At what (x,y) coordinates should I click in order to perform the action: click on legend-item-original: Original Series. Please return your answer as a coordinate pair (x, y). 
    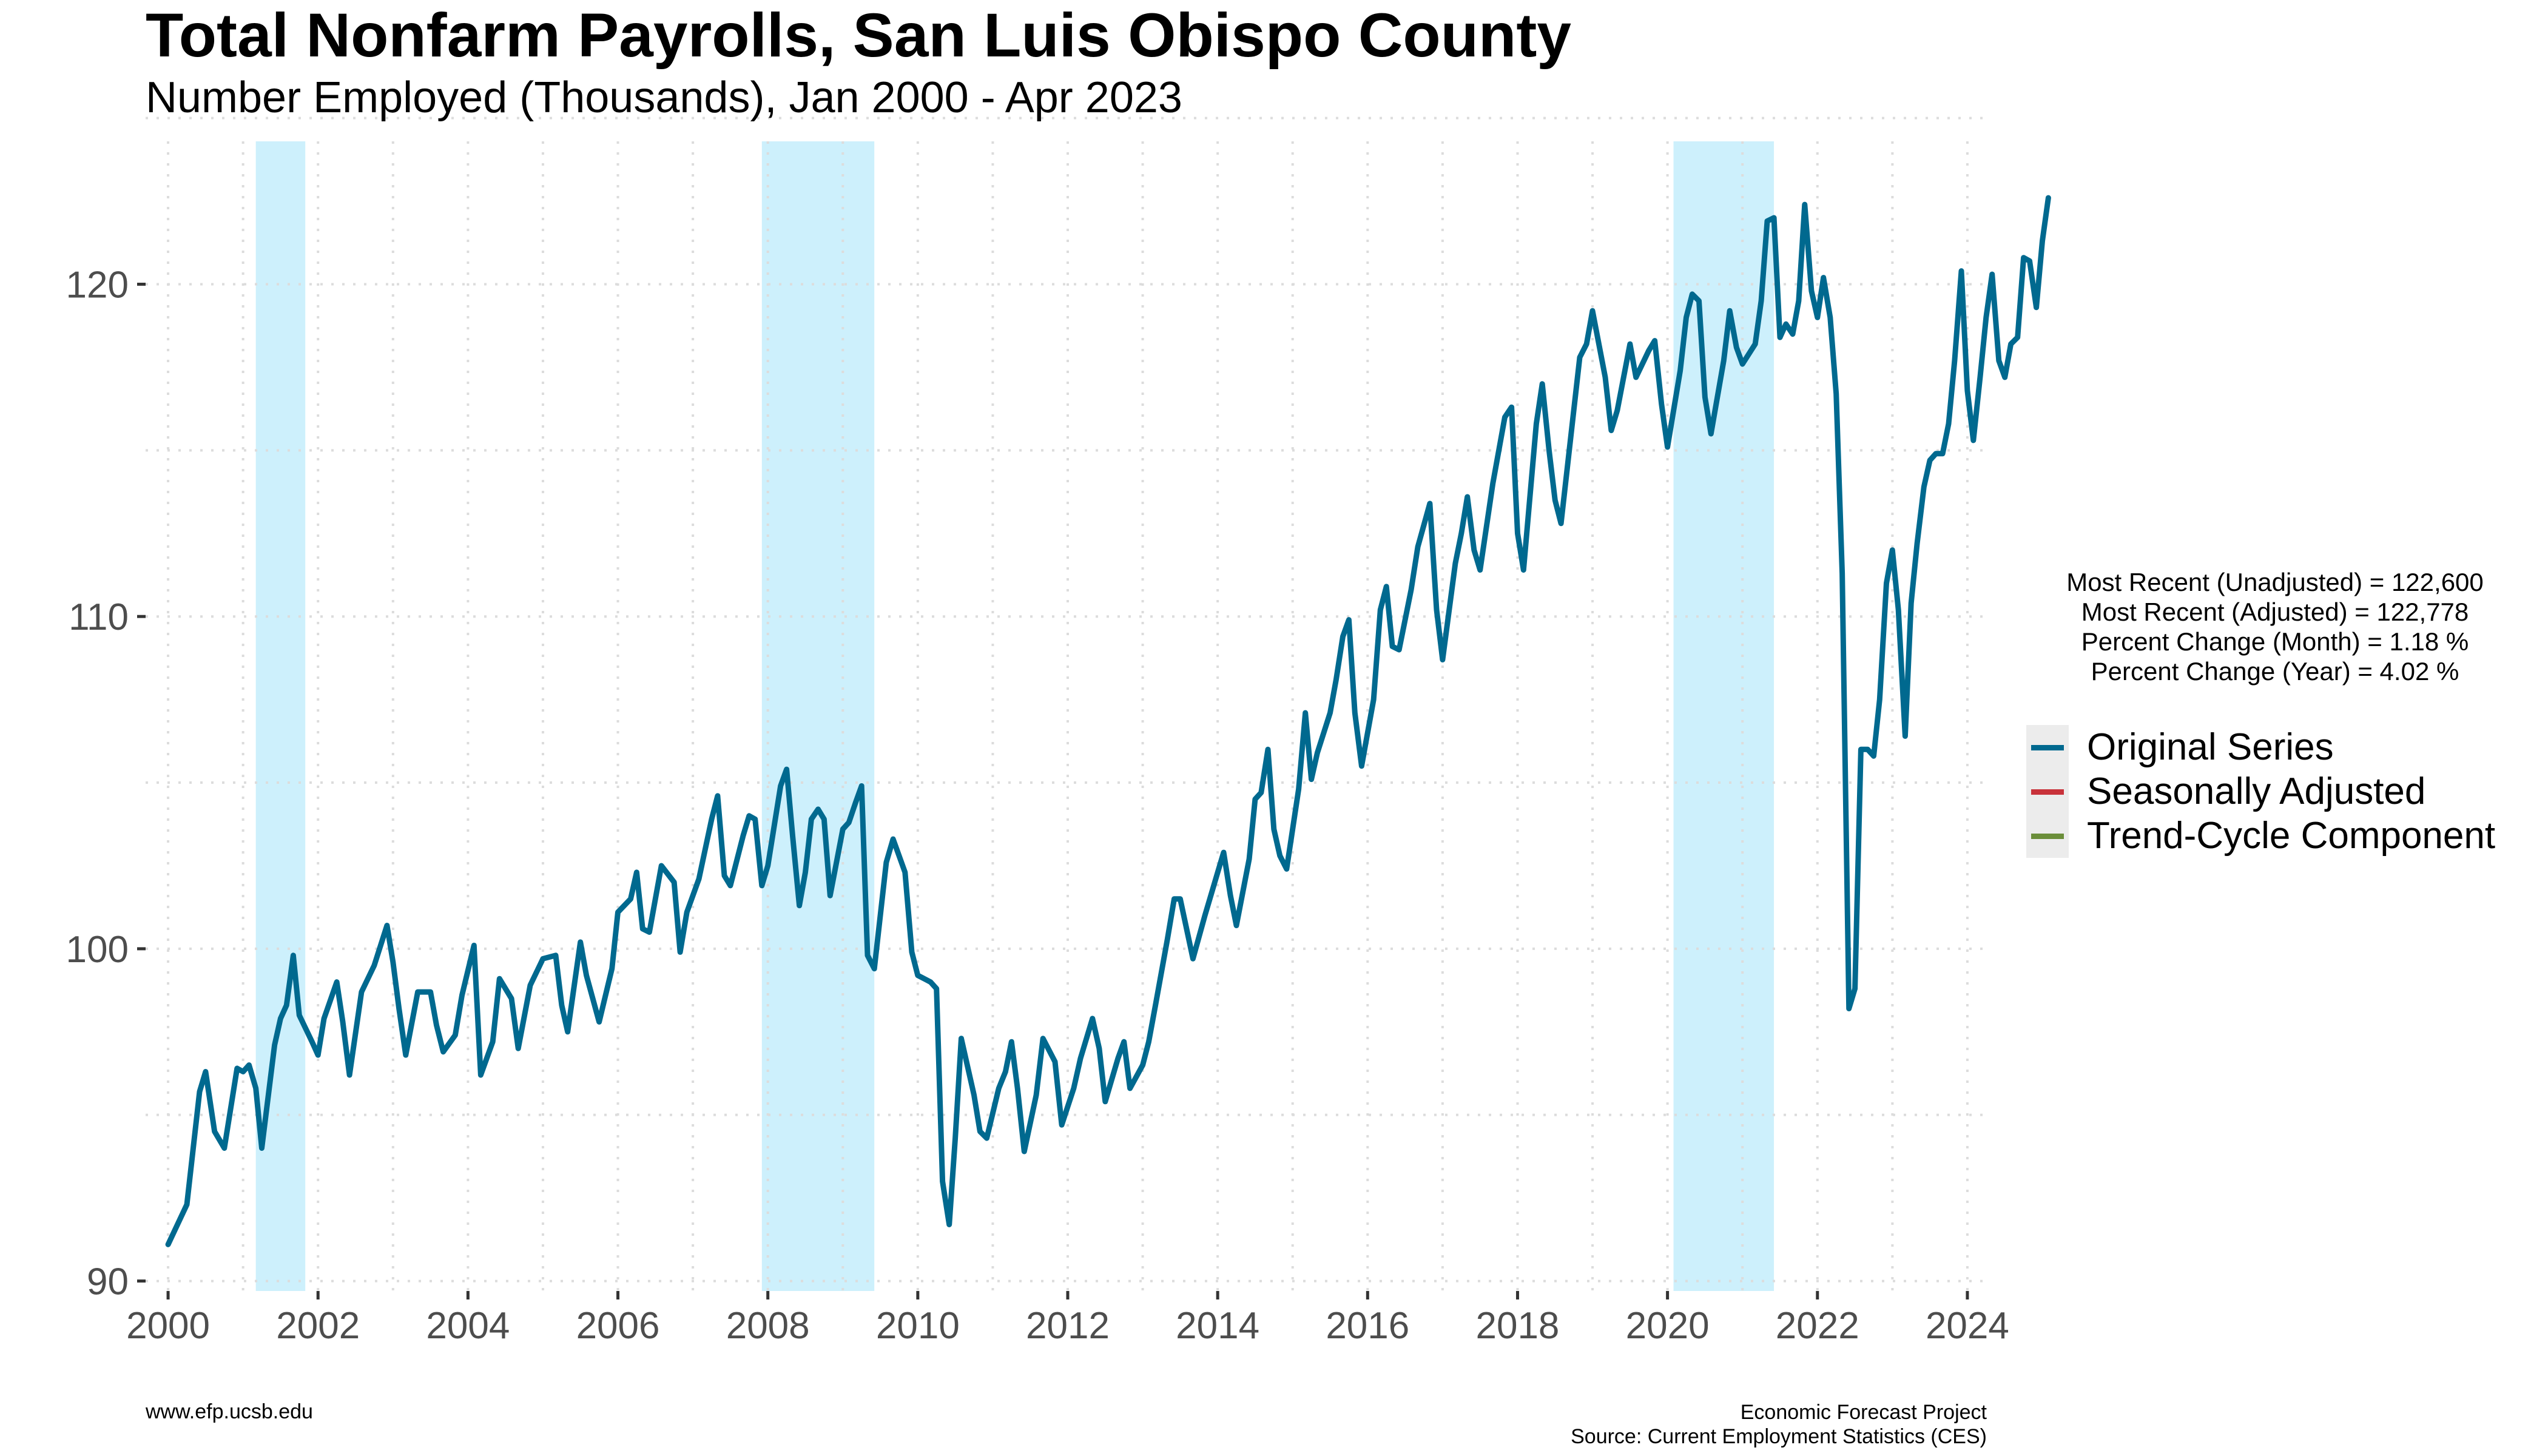
    Looking at the image, I should click on (2260, 747).